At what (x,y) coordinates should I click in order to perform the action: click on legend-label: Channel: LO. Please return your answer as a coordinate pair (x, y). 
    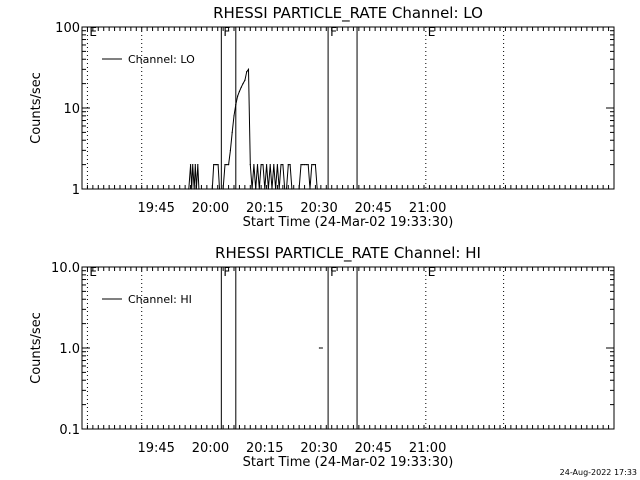
    Looking at the image, I should click on (161, 59).